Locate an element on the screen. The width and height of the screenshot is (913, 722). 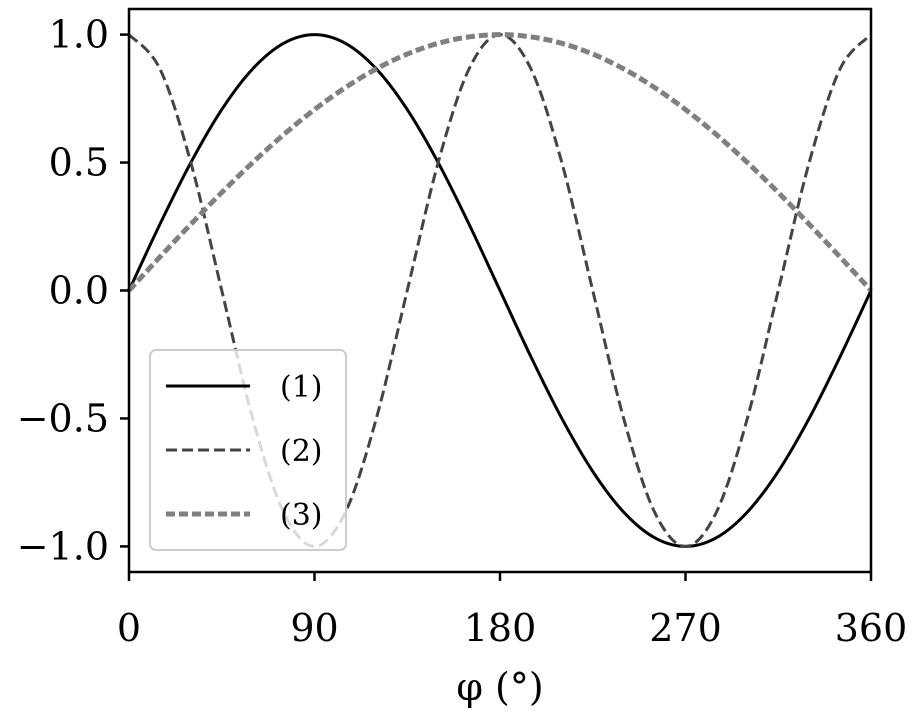
y-tick-label: 1.0 is located at coordinates (79, 35).